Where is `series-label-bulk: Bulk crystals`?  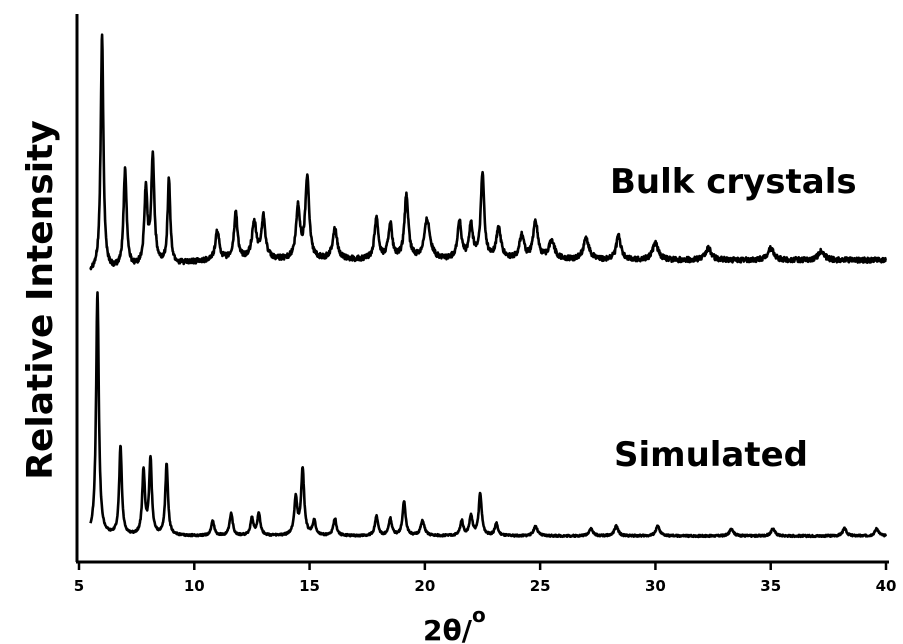
series-label-bulk: Bulk crystals is located at coordinates (733, 182).